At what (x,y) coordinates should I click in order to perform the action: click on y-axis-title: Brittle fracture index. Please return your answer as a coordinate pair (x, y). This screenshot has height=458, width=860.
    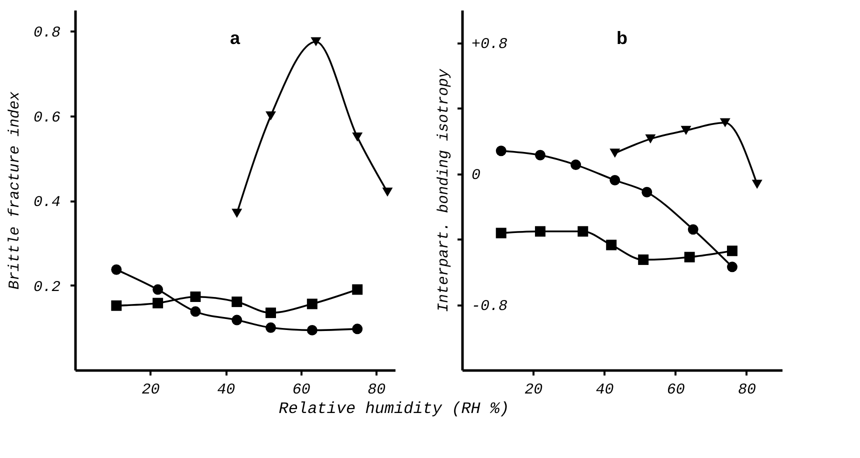
    Looking at the image, I should click on (15, 190).